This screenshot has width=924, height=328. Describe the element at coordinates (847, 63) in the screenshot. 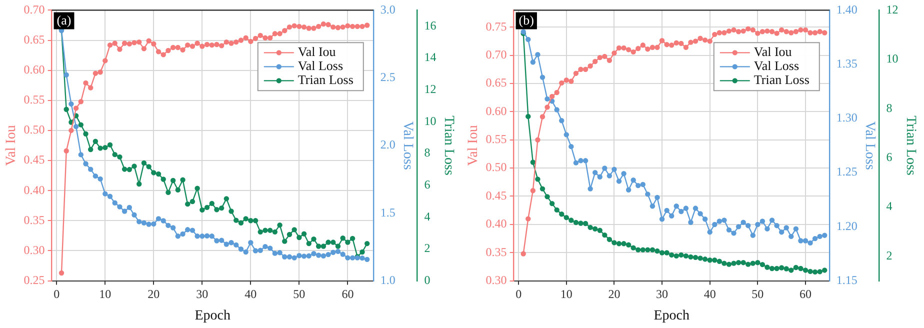

I see `y2-tick-label: 1.35` at that location.